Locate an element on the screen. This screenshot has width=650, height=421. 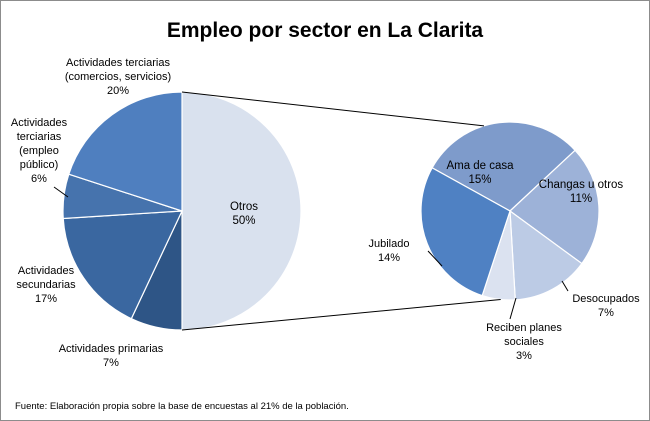
main-label-actividades-secundarias: Actividades secundarias 17% is located at coordinates (46, 285).